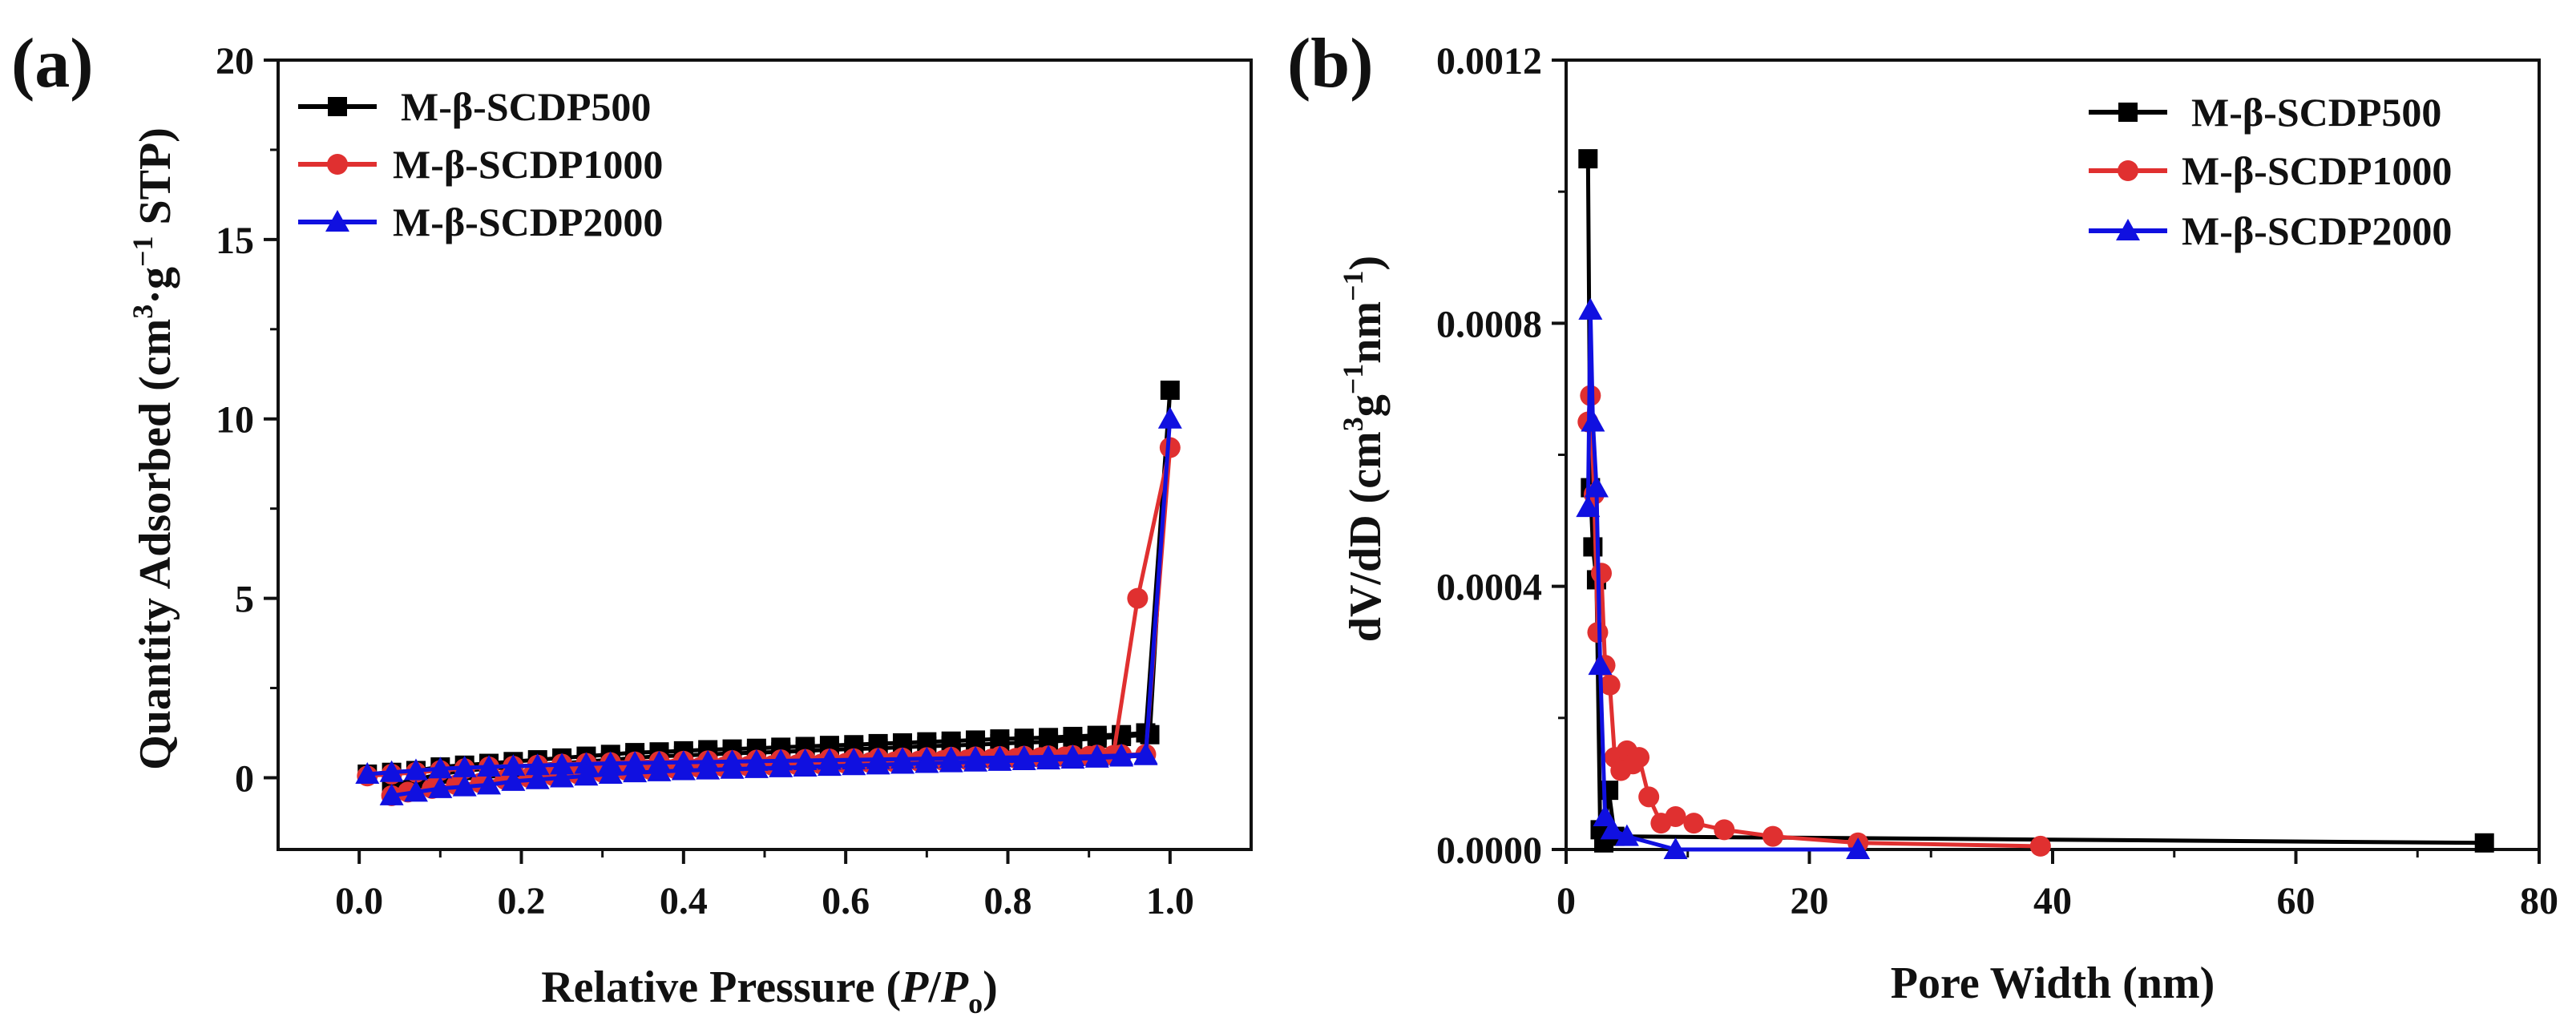  Describe the element at coordinates (1008, 901) in the screenshot. I see `panel-a-xtick-label: 0.8` at that location.